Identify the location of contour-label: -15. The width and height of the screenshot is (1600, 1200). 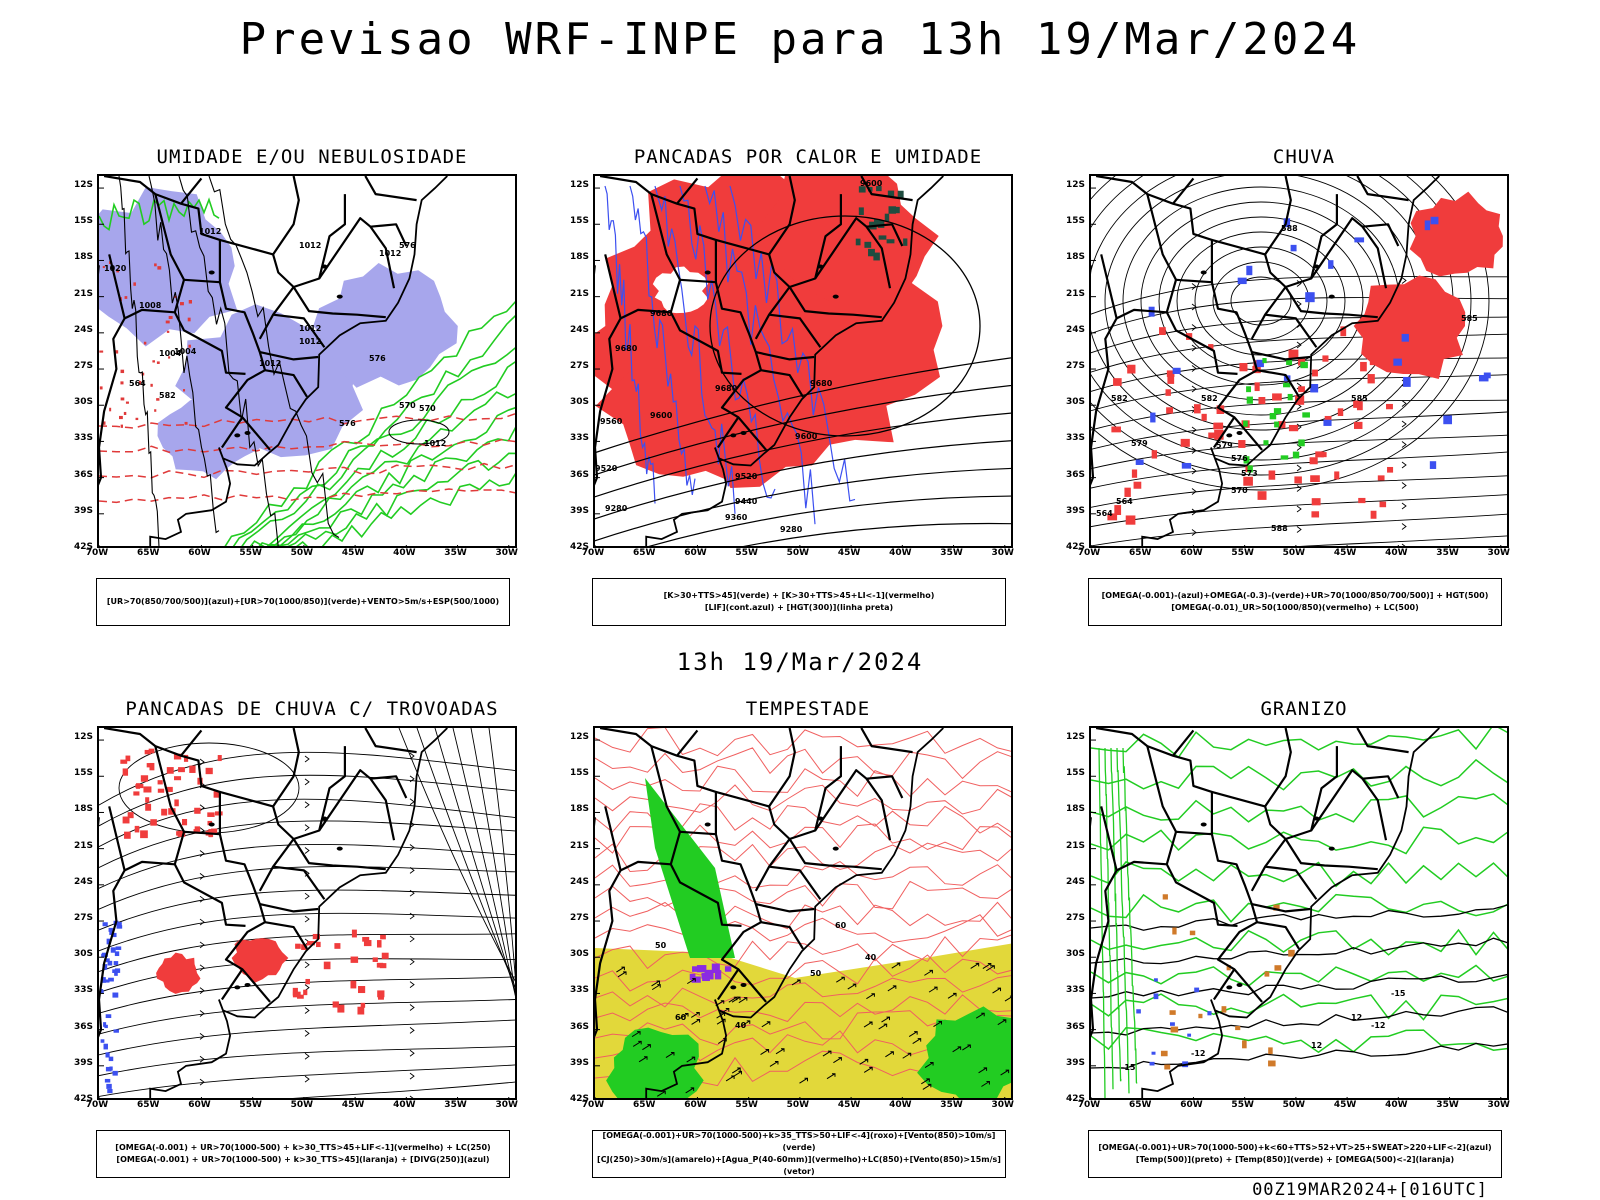
(1398, 993).